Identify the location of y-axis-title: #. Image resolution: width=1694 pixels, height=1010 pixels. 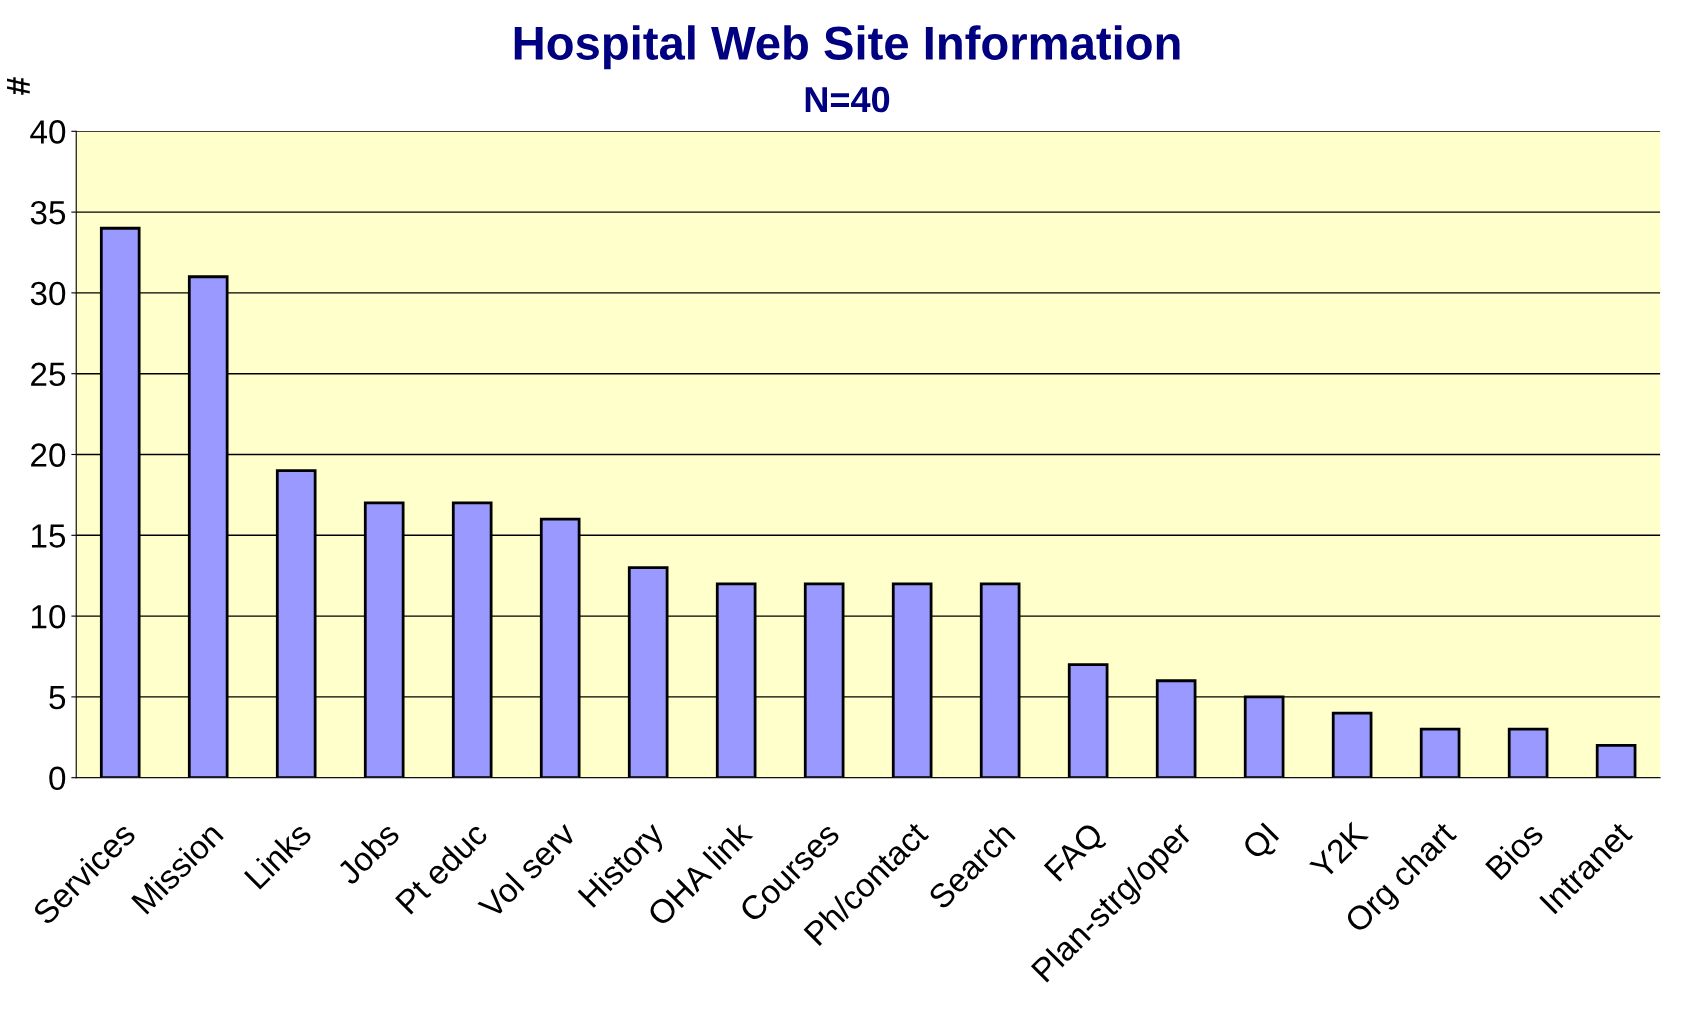
(18, 86).